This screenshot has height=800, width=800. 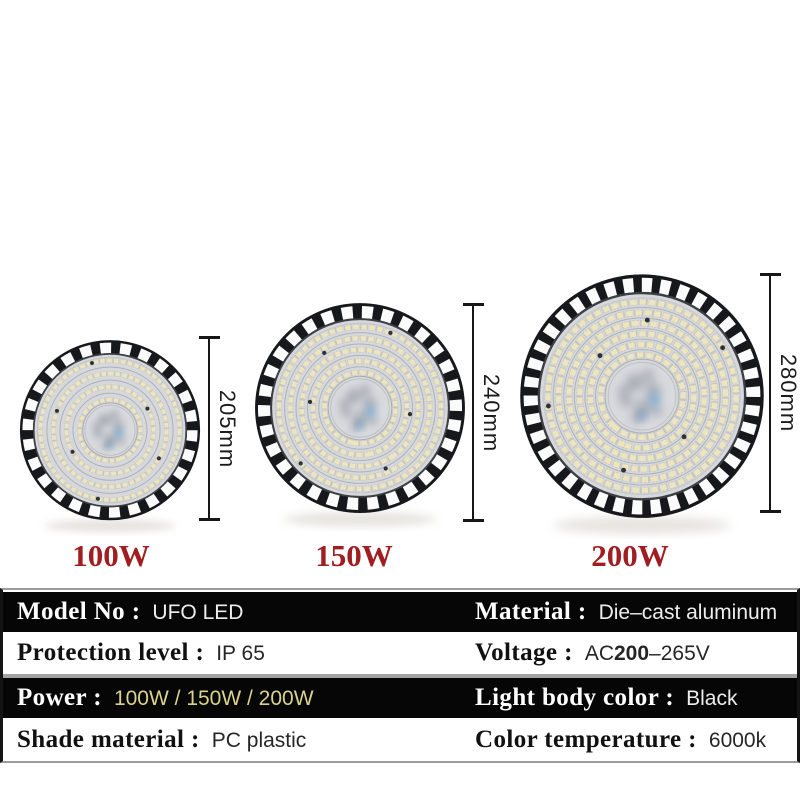 What do you see at coordinates (630, 555) in the screenshot?
I see `watt-label-200w: 200W` at bounding box center [630, 555].